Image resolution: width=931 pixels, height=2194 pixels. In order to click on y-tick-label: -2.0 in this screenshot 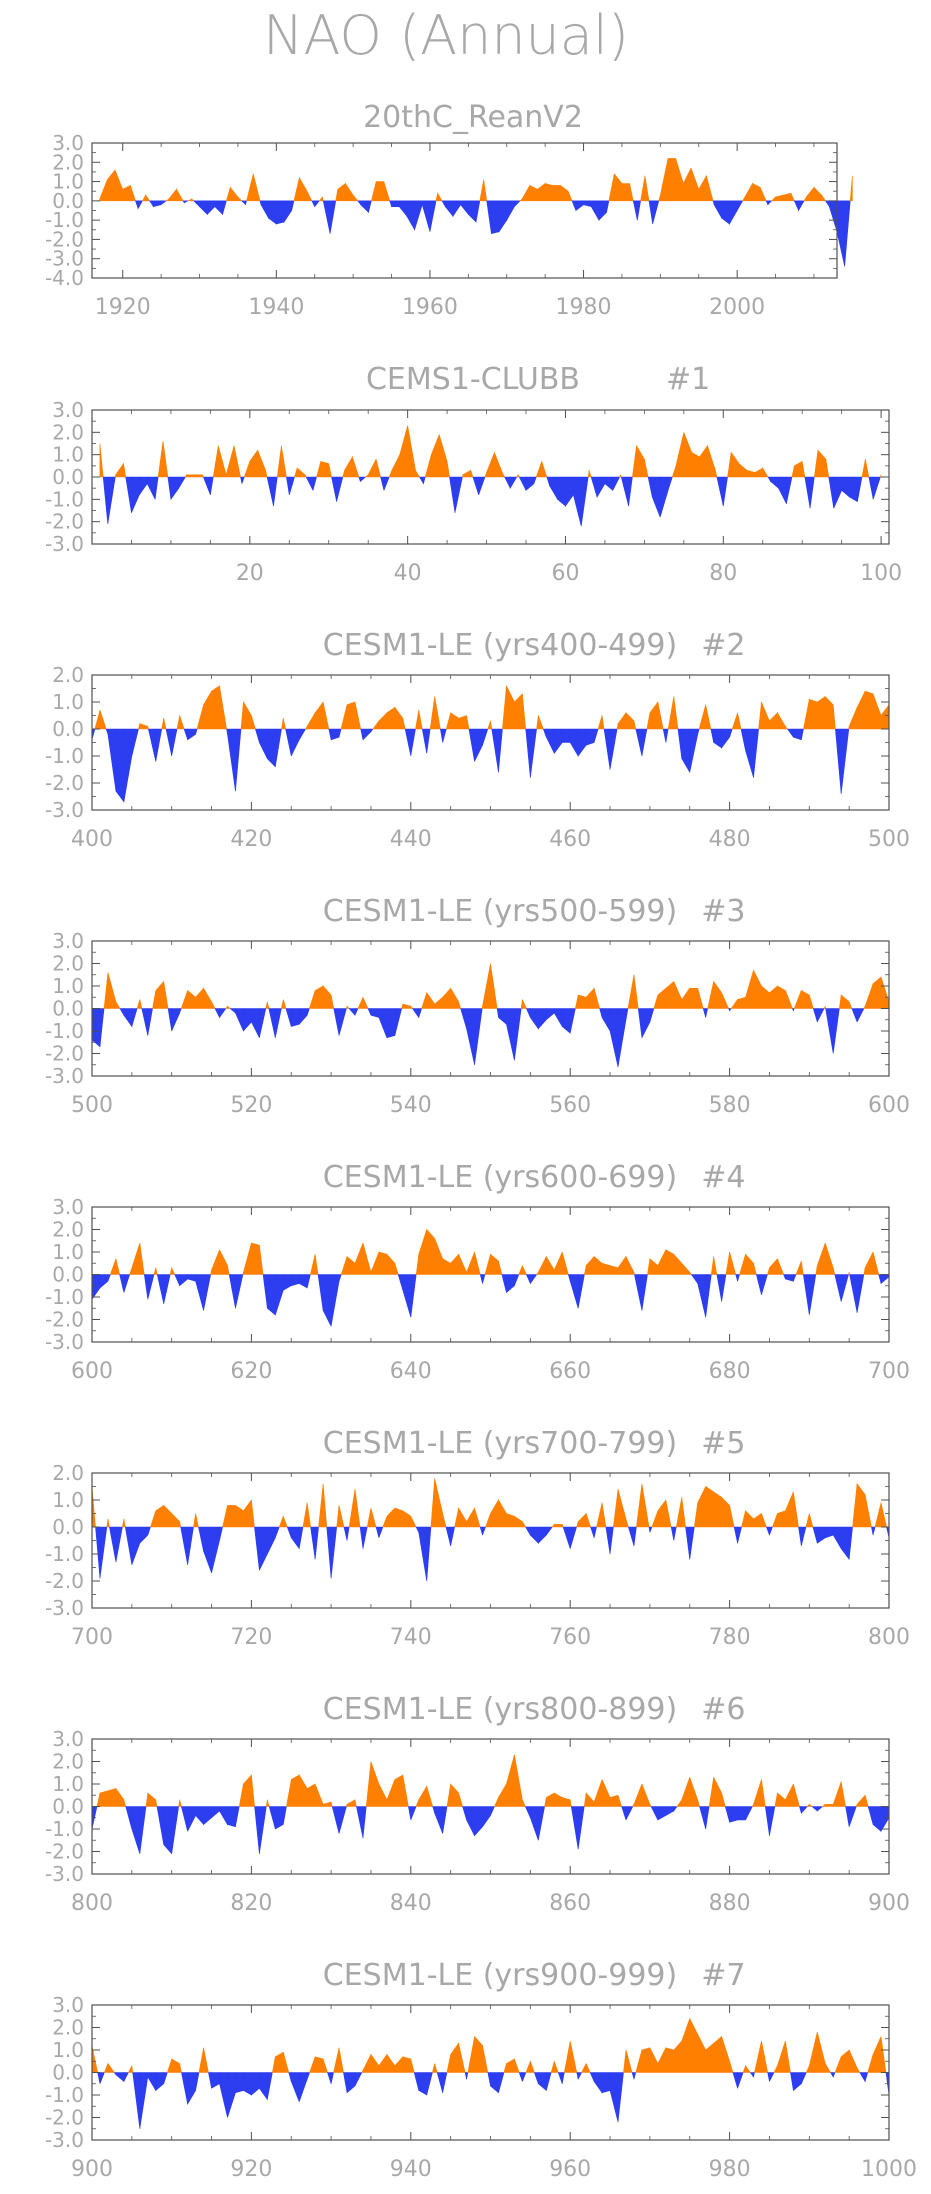, I will do `click(64, 522)`.